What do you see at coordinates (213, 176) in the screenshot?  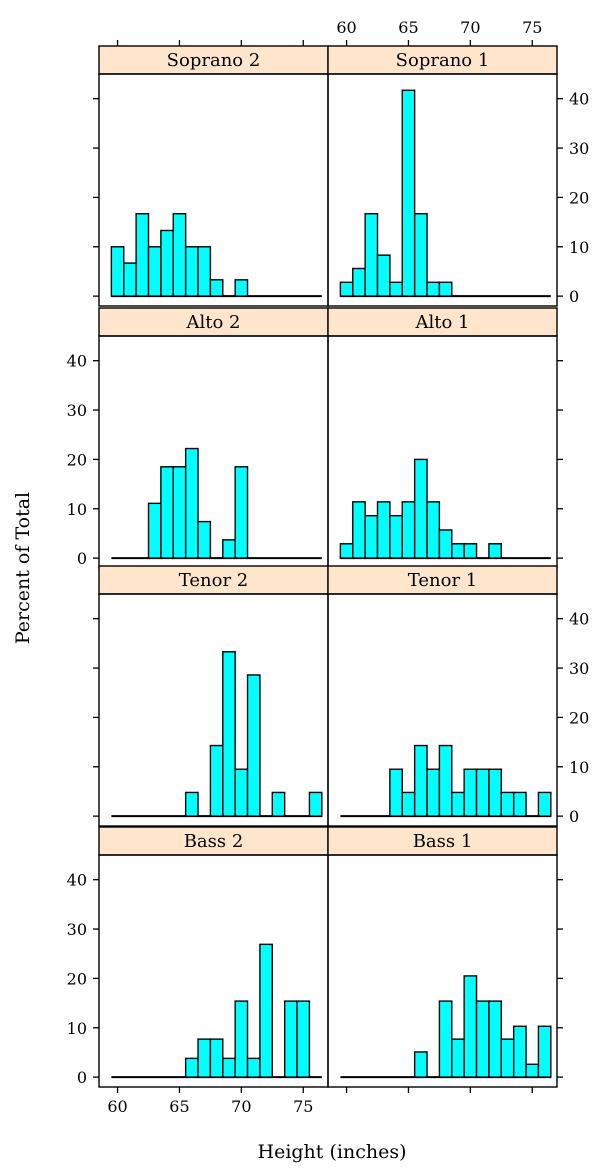 I see `panel-soprano-2: Soprano 2` at bounding box center [213, 176].